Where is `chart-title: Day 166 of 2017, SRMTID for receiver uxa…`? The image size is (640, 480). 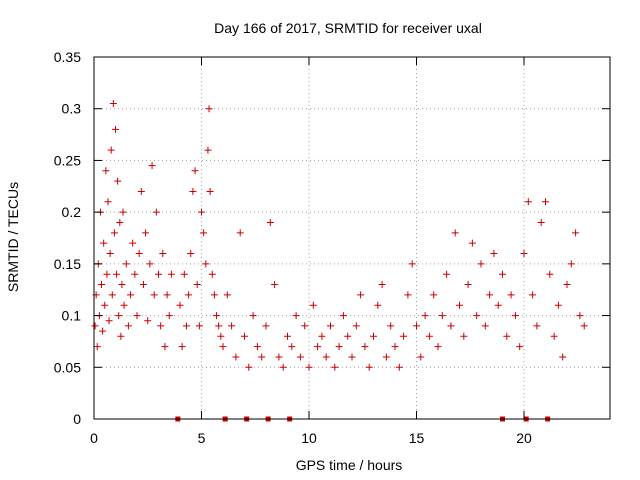 chart-title: Day 166 of 2017, SRMTID for receiver uxa… is located at coordinates (348, 28).